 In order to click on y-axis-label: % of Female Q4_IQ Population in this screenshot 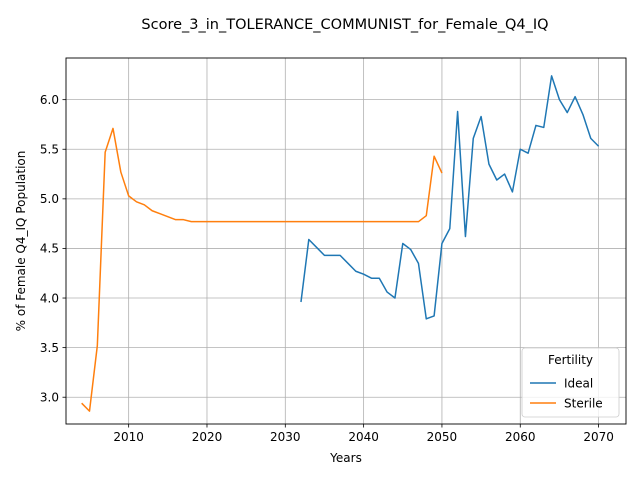, I will do `click(21, 241)`.